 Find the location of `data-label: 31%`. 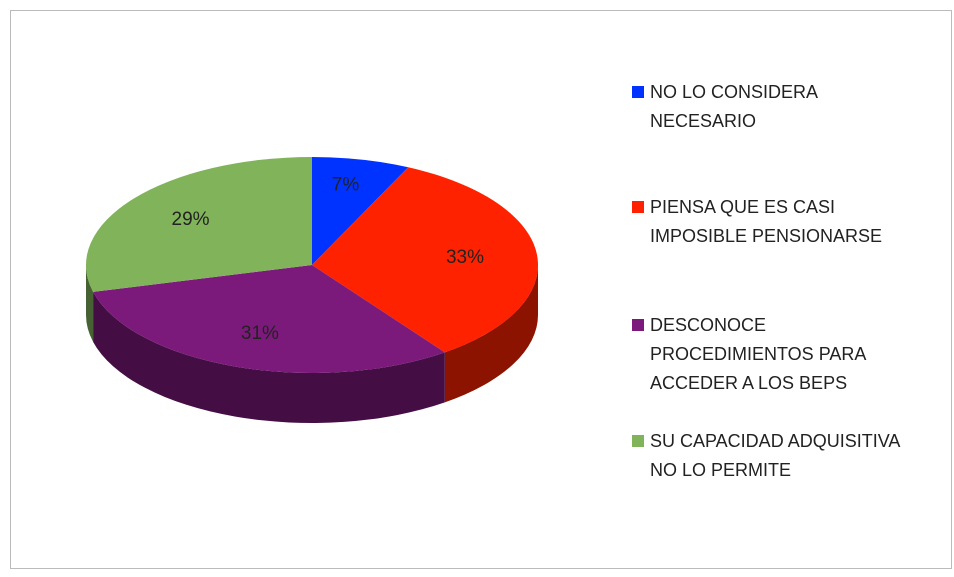

data-label: 31% is located at coordinates (260, 333).